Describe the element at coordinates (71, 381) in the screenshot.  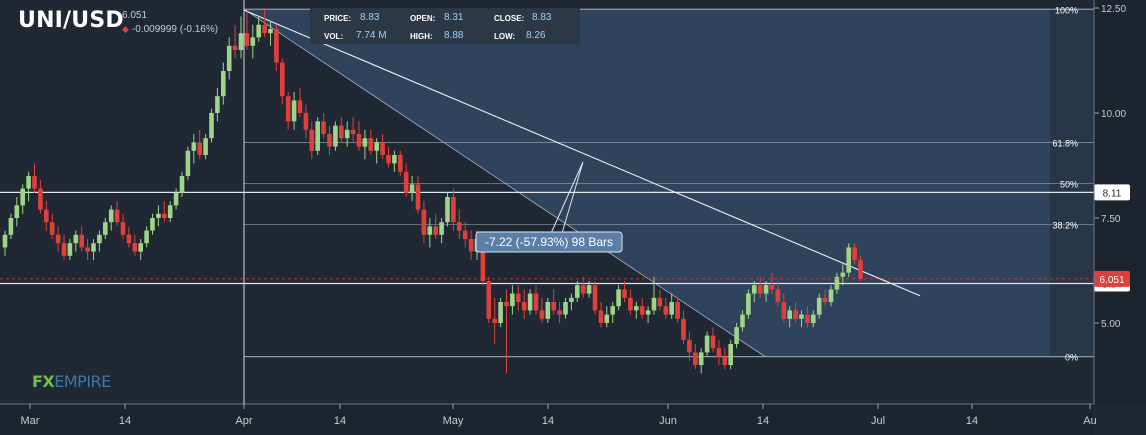
I see `fxempire-logo: FXEMPIRE` at that location.